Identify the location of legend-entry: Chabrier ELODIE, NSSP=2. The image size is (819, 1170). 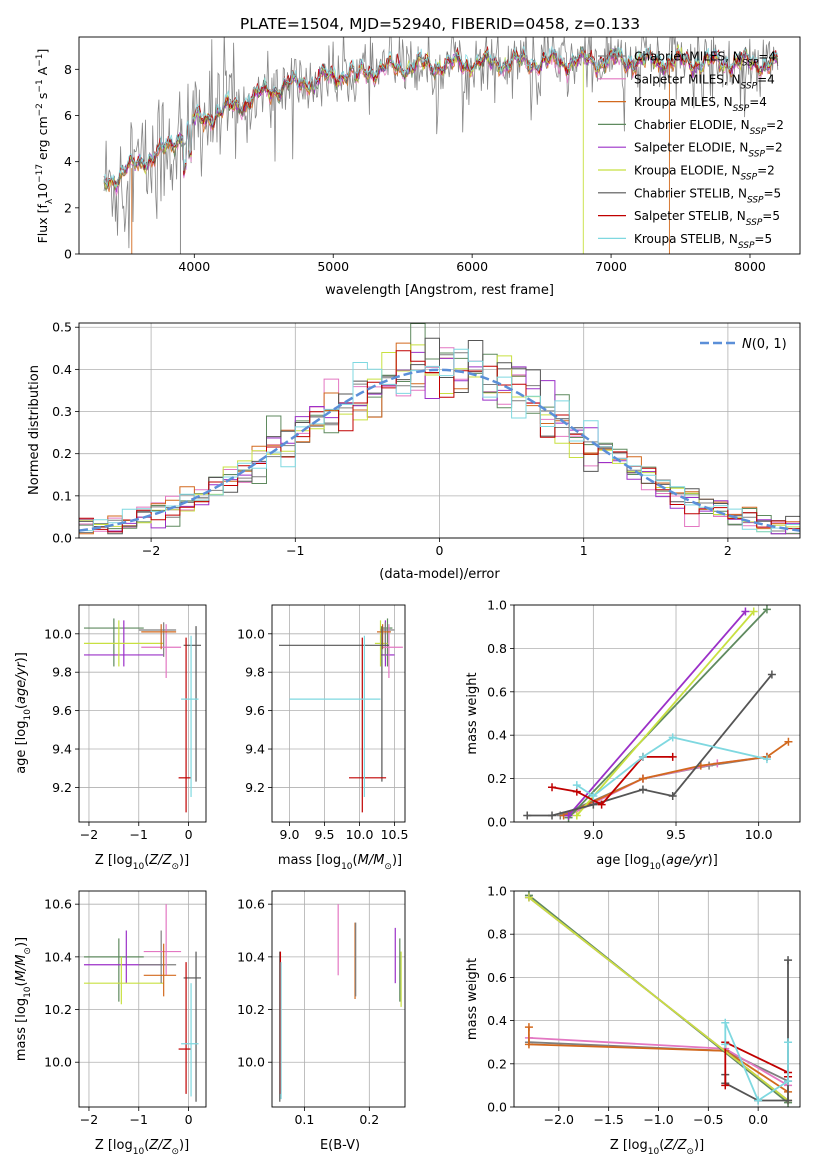
(709, 127).